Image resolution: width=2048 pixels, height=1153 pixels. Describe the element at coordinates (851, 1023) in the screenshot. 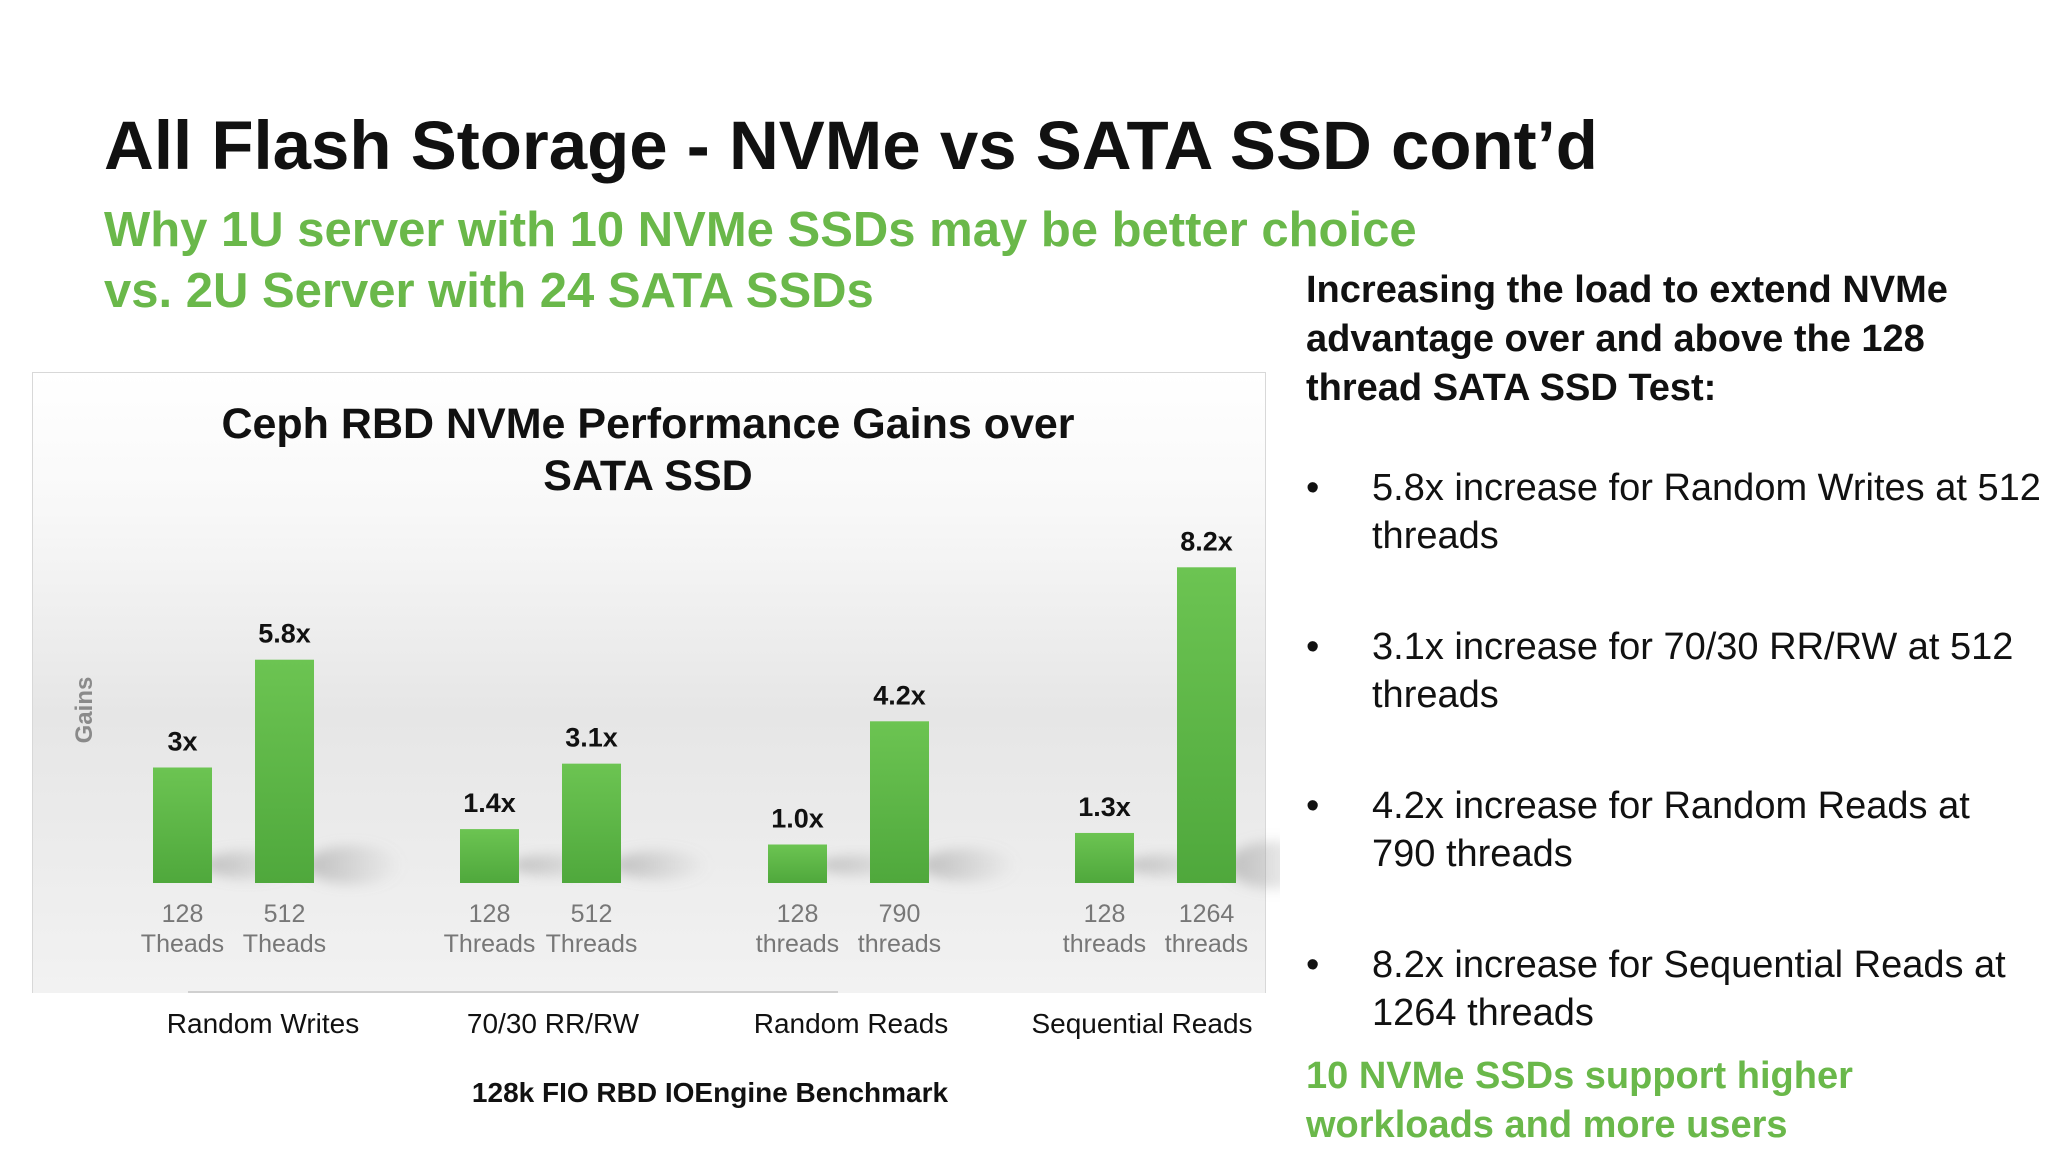

I see `group-label: Random Reads` at that location.